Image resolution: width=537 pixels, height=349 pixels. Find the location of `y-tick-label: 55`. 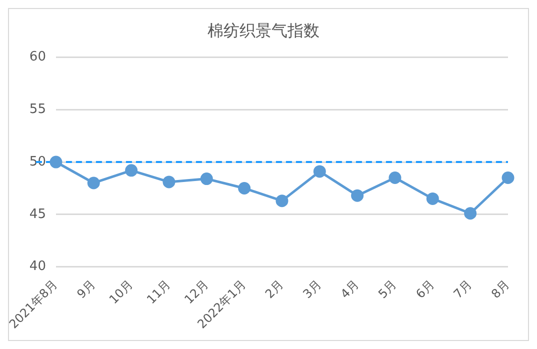

y-tick-label: 55 is located at coordinates (37, 109).